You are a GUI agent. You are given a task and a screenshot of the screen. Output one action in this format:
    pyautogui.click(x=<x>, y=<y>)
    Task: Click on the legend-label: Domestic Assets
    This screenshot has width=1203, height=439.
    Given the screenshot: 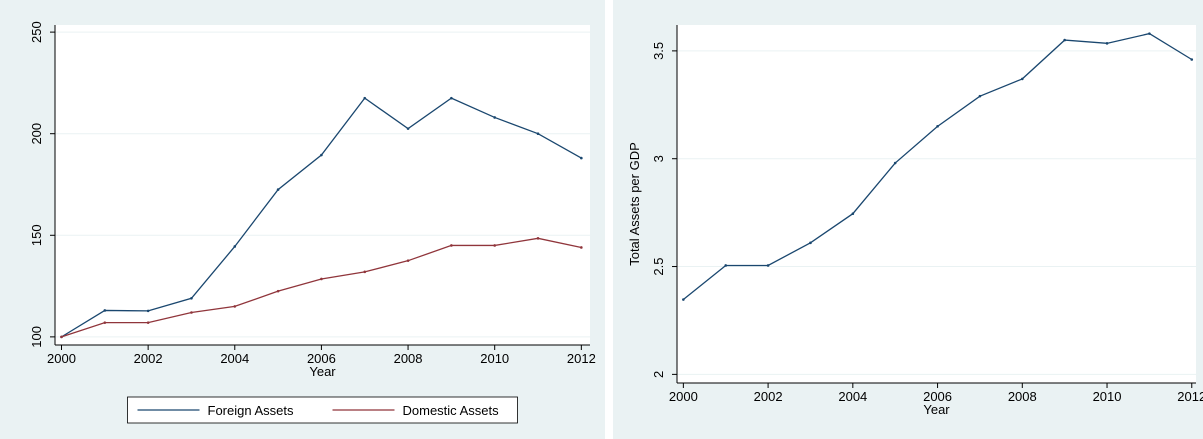 What is the action you would take?
    pyautogui.click(x=451, y=410)
    